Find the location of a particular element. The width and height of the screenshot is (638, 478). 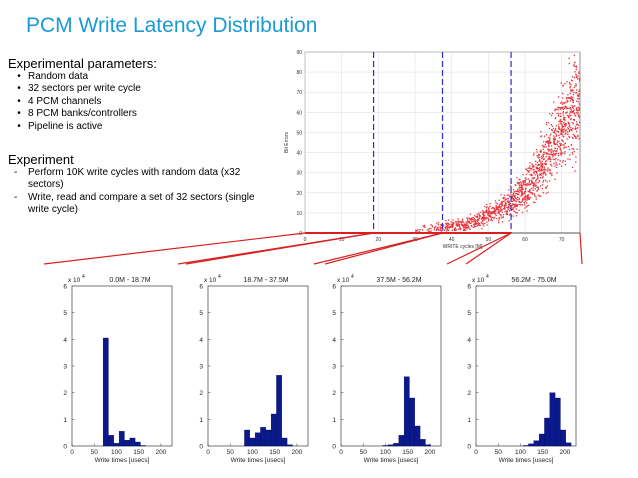

histogram-ytick-label: 4 is located at coordinates (65, 340).